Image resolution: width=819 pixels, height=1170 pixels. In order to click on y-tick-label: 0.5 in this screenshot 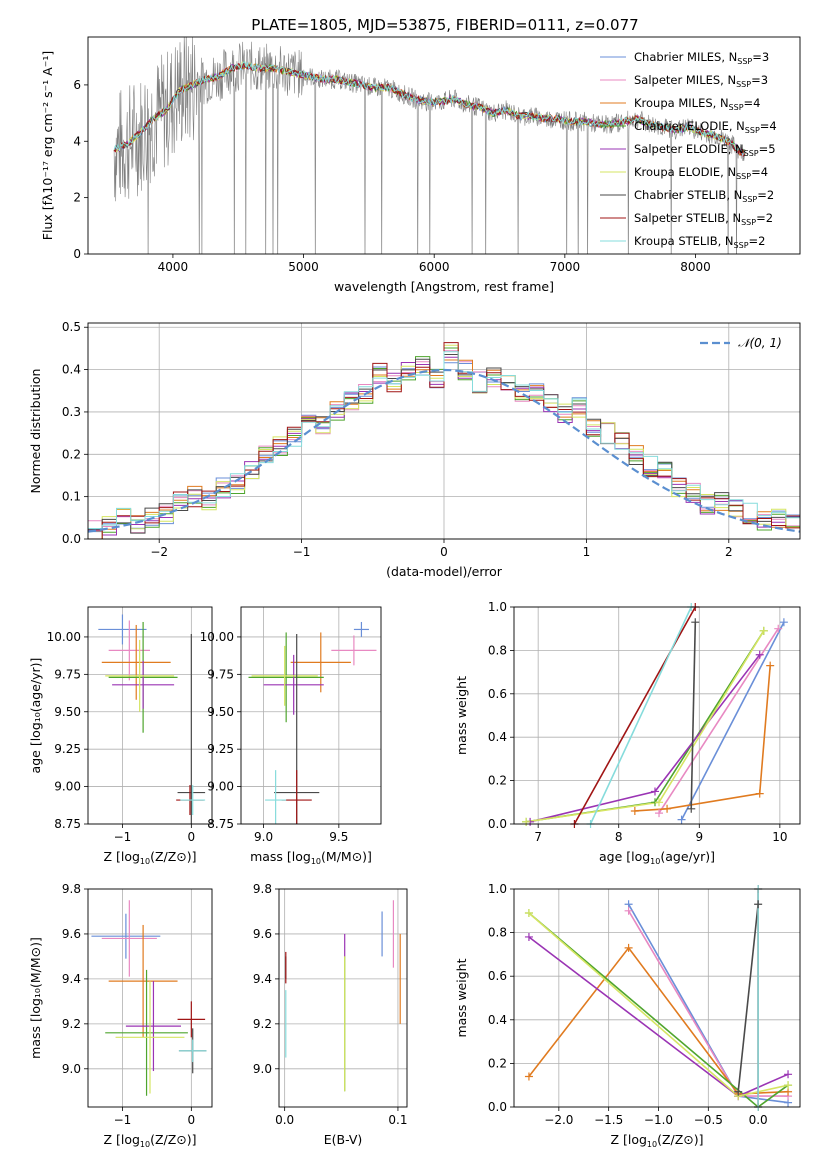, I will do `click(71, 327)`.